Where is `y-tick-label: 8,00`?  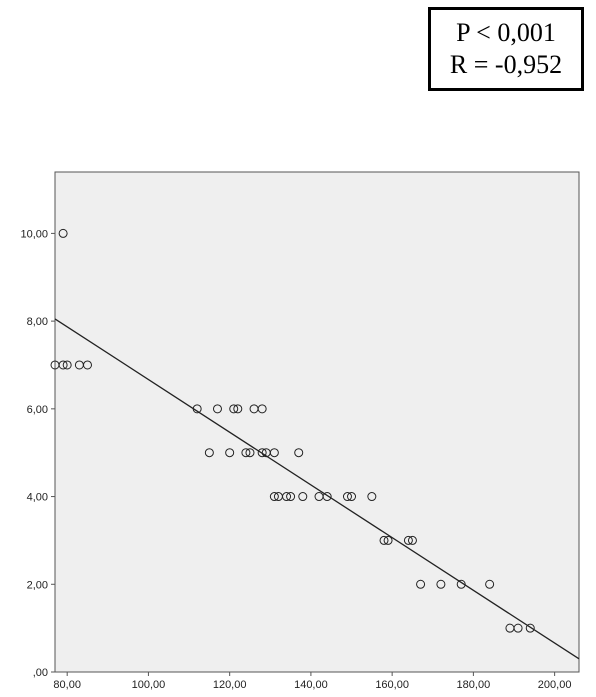 y-tick-label: 8,00 is located at coordinates (37, 322).